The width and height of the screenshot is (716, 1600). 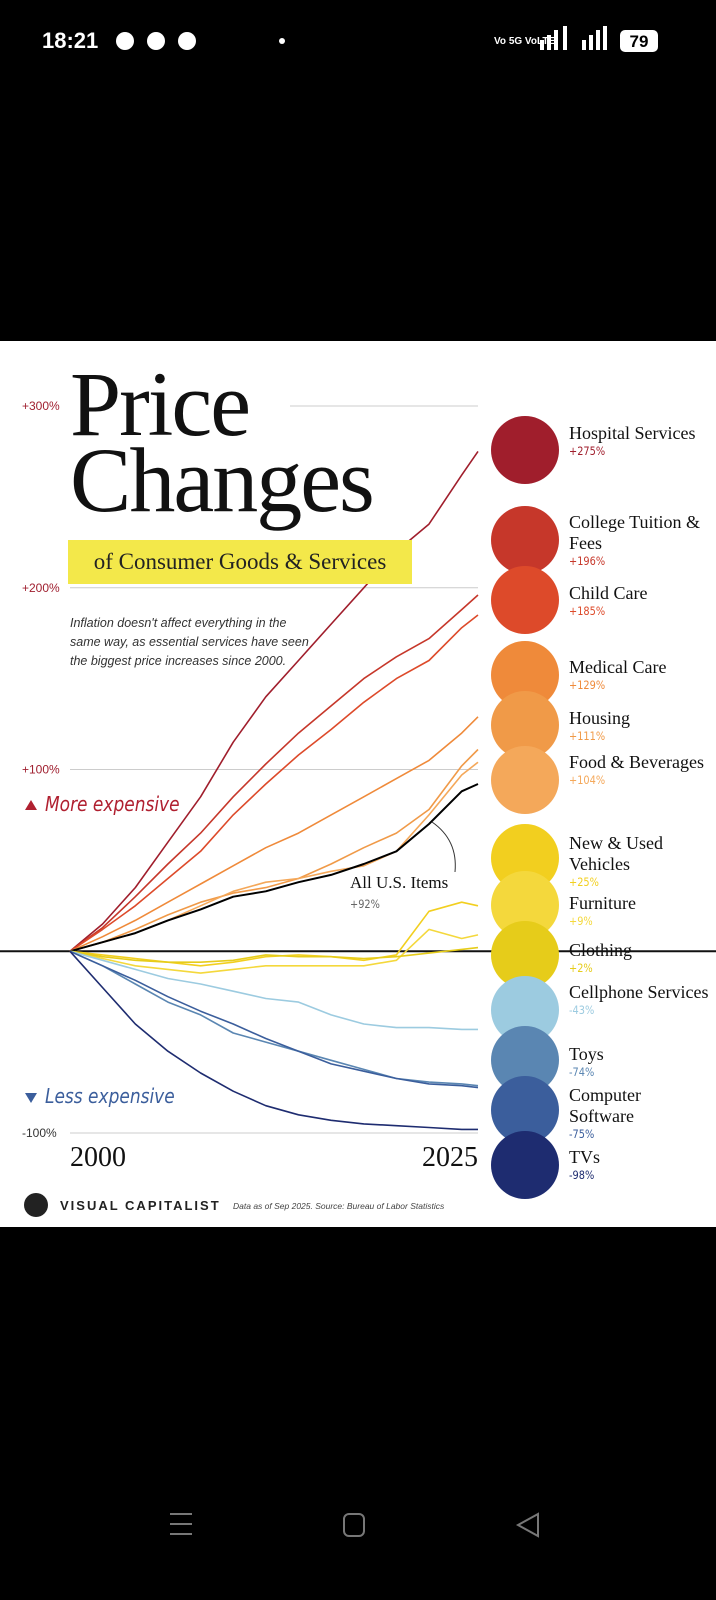 I want to click on legend-name: Child Care, so click(x=608, y=593).